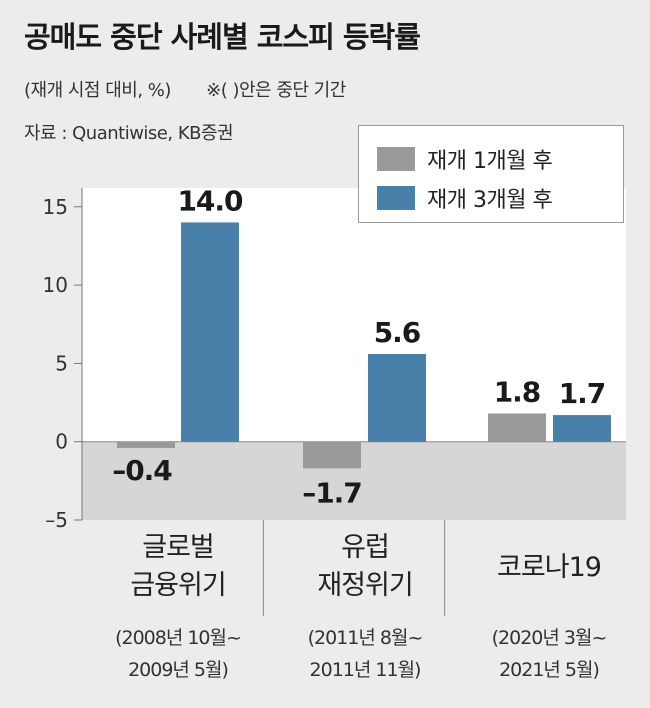 The height and width of the screenshot is (708, 650). I want to click on category-label: 글로벌, so click(178, 547).